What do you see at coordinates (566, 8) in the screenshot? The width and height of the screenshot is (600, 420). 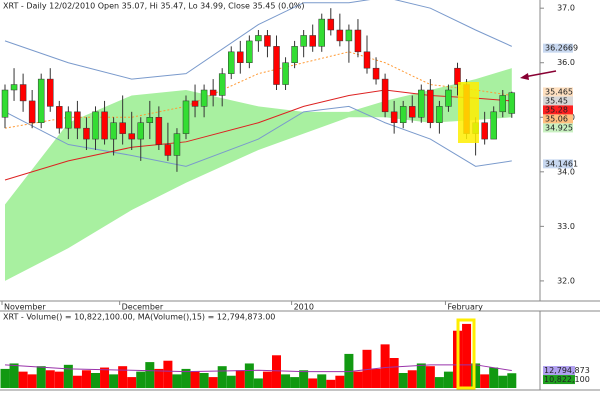 I see `y-tick-label: 37.0` at bounding box center [566, 8].